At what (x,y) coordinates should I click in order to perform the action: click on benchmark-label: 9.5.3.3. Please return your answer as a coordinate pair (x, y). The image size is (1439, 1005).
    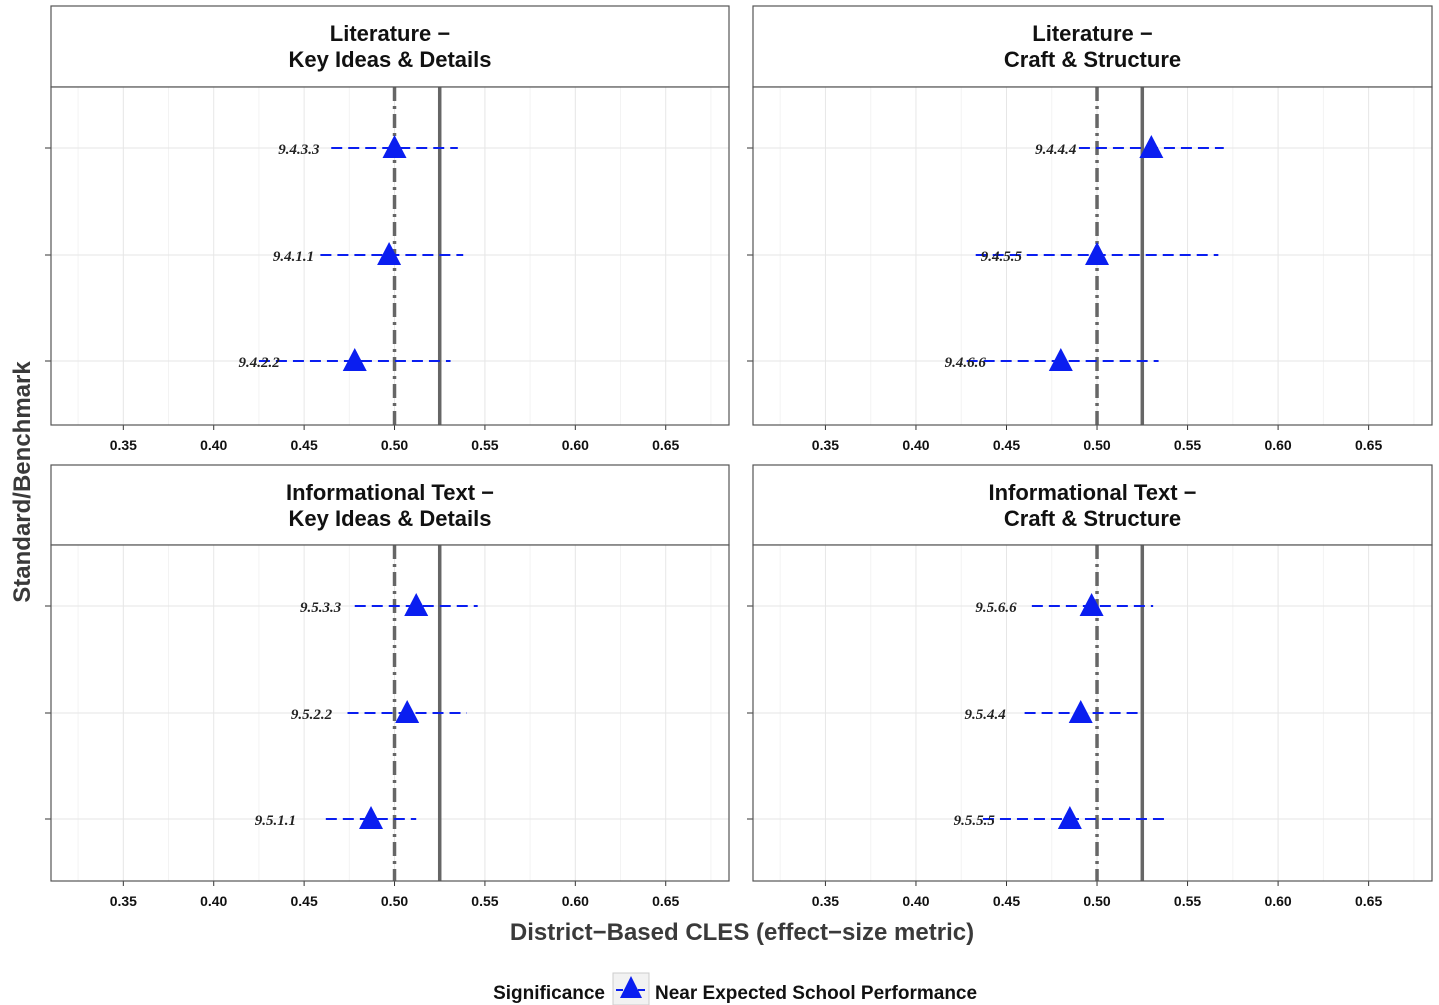
    Looking at the image, I should click on (321, 608).